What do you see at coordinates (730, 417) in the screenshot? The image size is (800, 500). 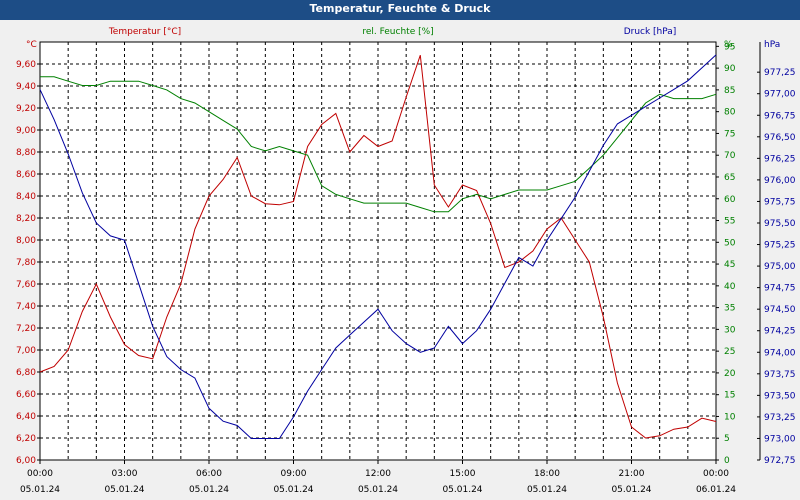 I see `humidity-tick-label: 10` at bounding box center [730, 417].